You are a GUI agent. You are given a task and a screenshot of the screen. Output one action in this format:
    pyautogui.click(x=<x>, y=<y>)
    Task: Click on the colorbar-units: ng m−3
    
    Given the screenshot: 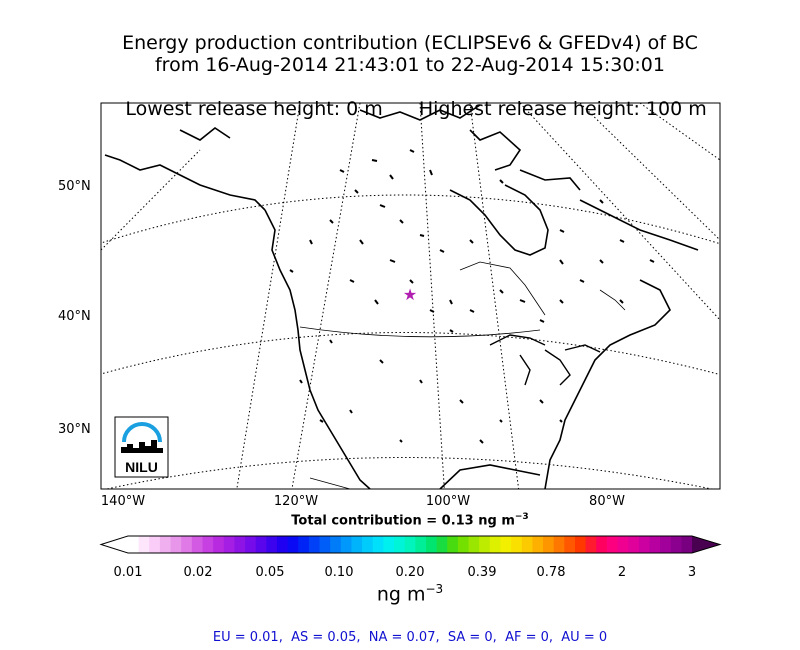 What is the action you would take?
    pyautogui.click(x=400, y=593)
    